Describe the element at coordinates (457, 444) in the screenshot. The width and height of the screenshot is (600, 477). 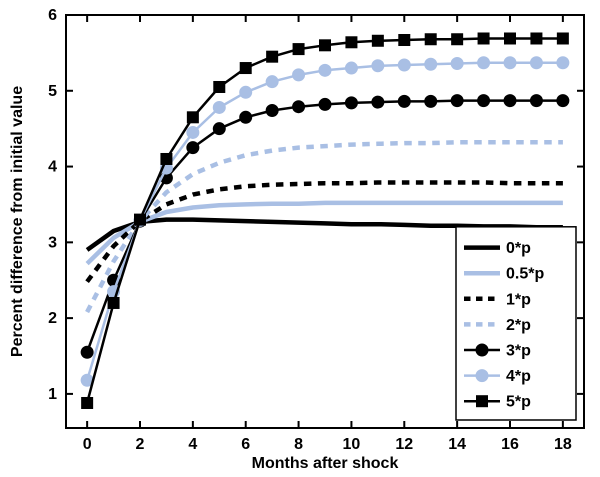
I see `x-tick-label: 14` at that location.